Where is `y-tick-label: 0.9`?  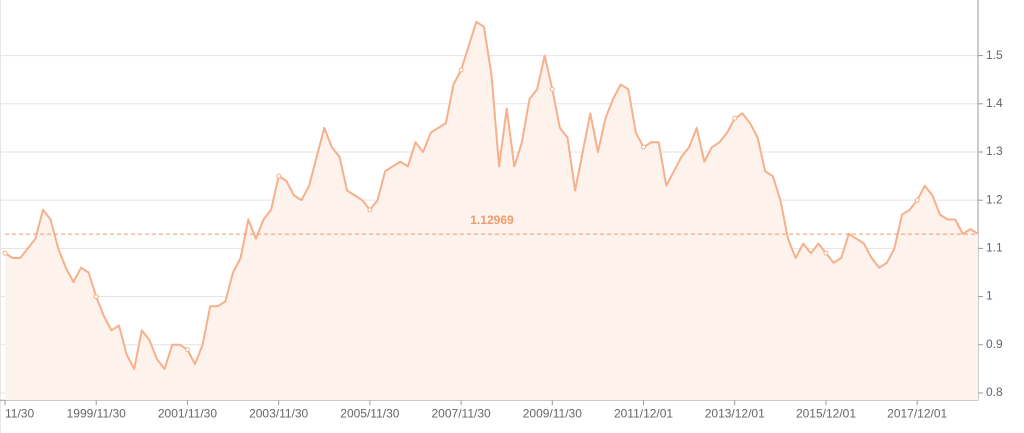
y-tick-label: 0.9 is located at coordinates (994, 344).